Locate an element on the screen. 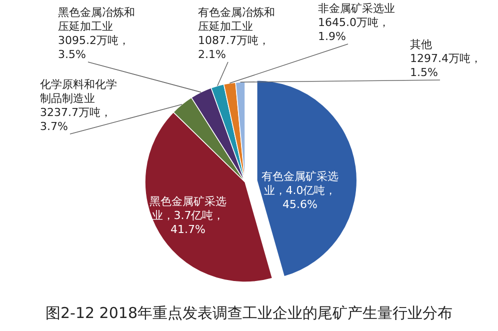 This screenshot has width=498, height=331. title: 图2-12 2018年重点发表调查工业企业的尾矿产生量行业分布 is located at coordinates (249, 313).